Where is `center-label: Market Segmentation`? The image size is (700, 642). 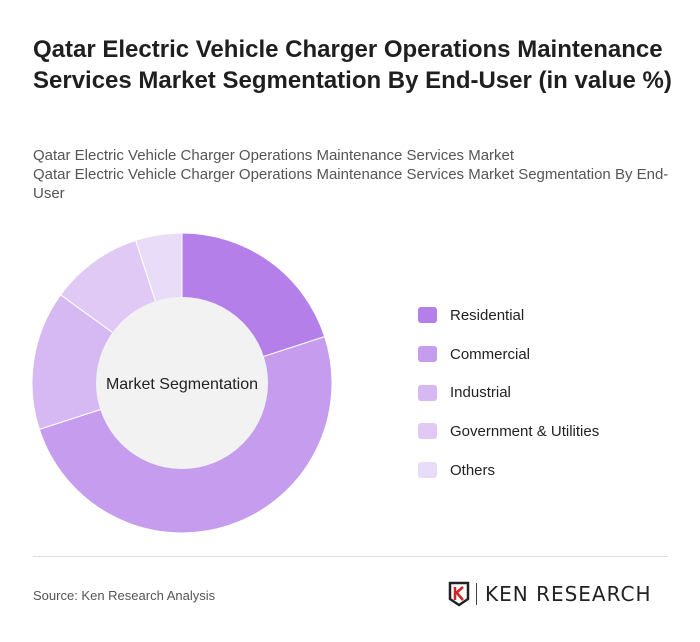
center-label: Market Segmentation is located at coordinates (182, 384).